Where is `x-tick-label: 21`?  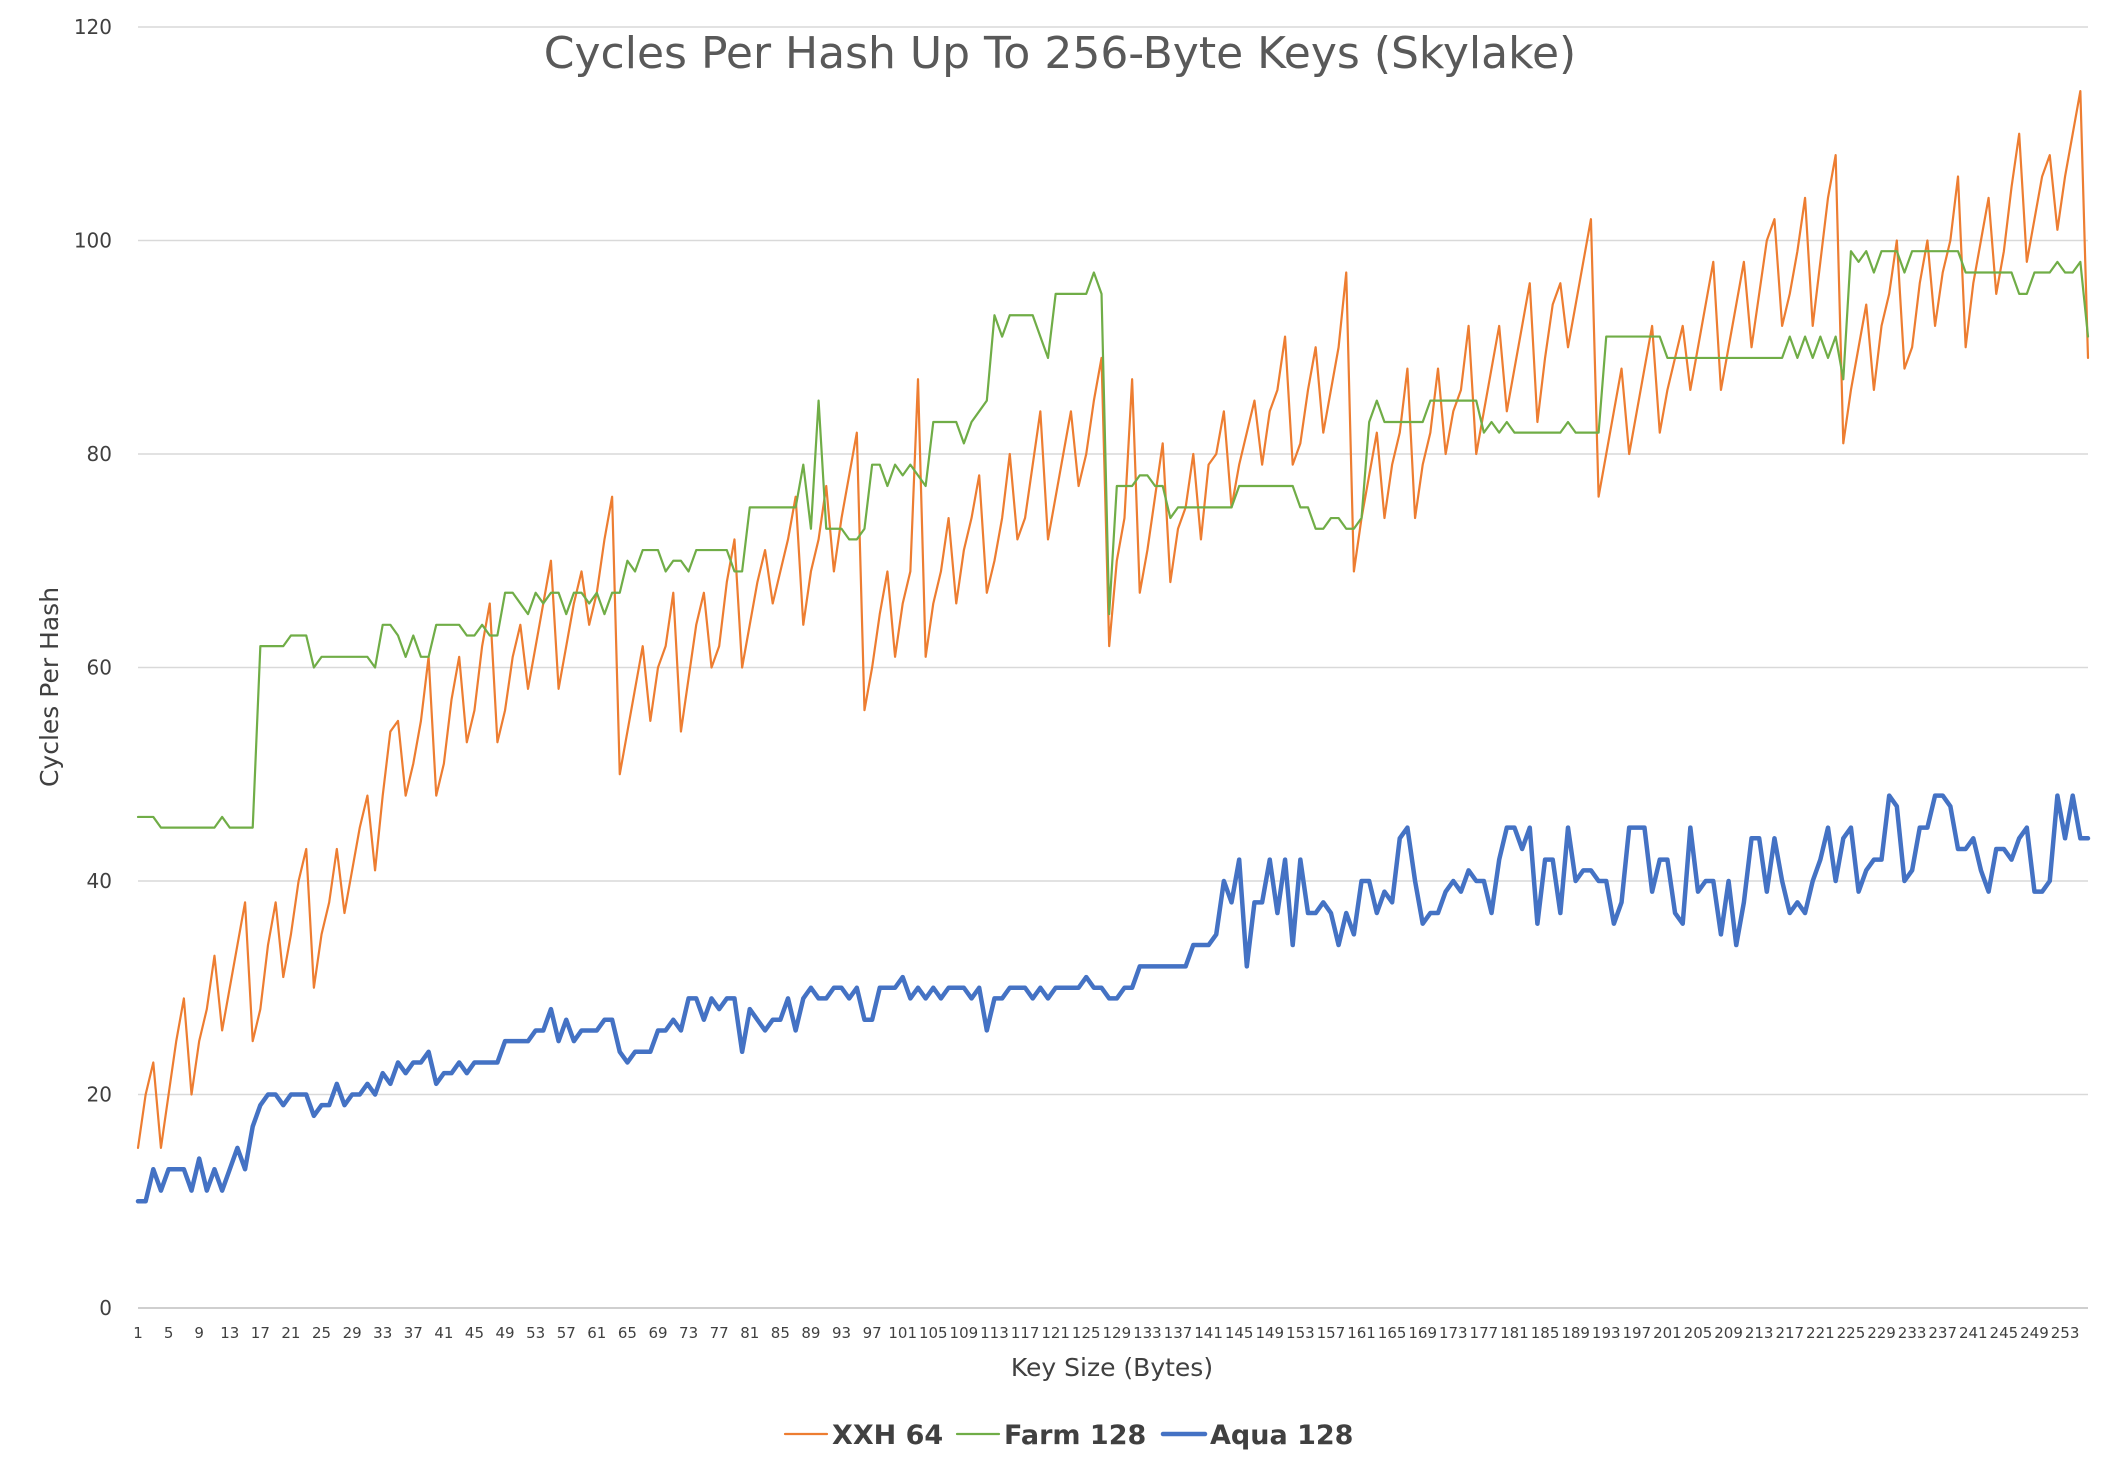
x-tick-label: 21 is located at coordinates (290, 1333).